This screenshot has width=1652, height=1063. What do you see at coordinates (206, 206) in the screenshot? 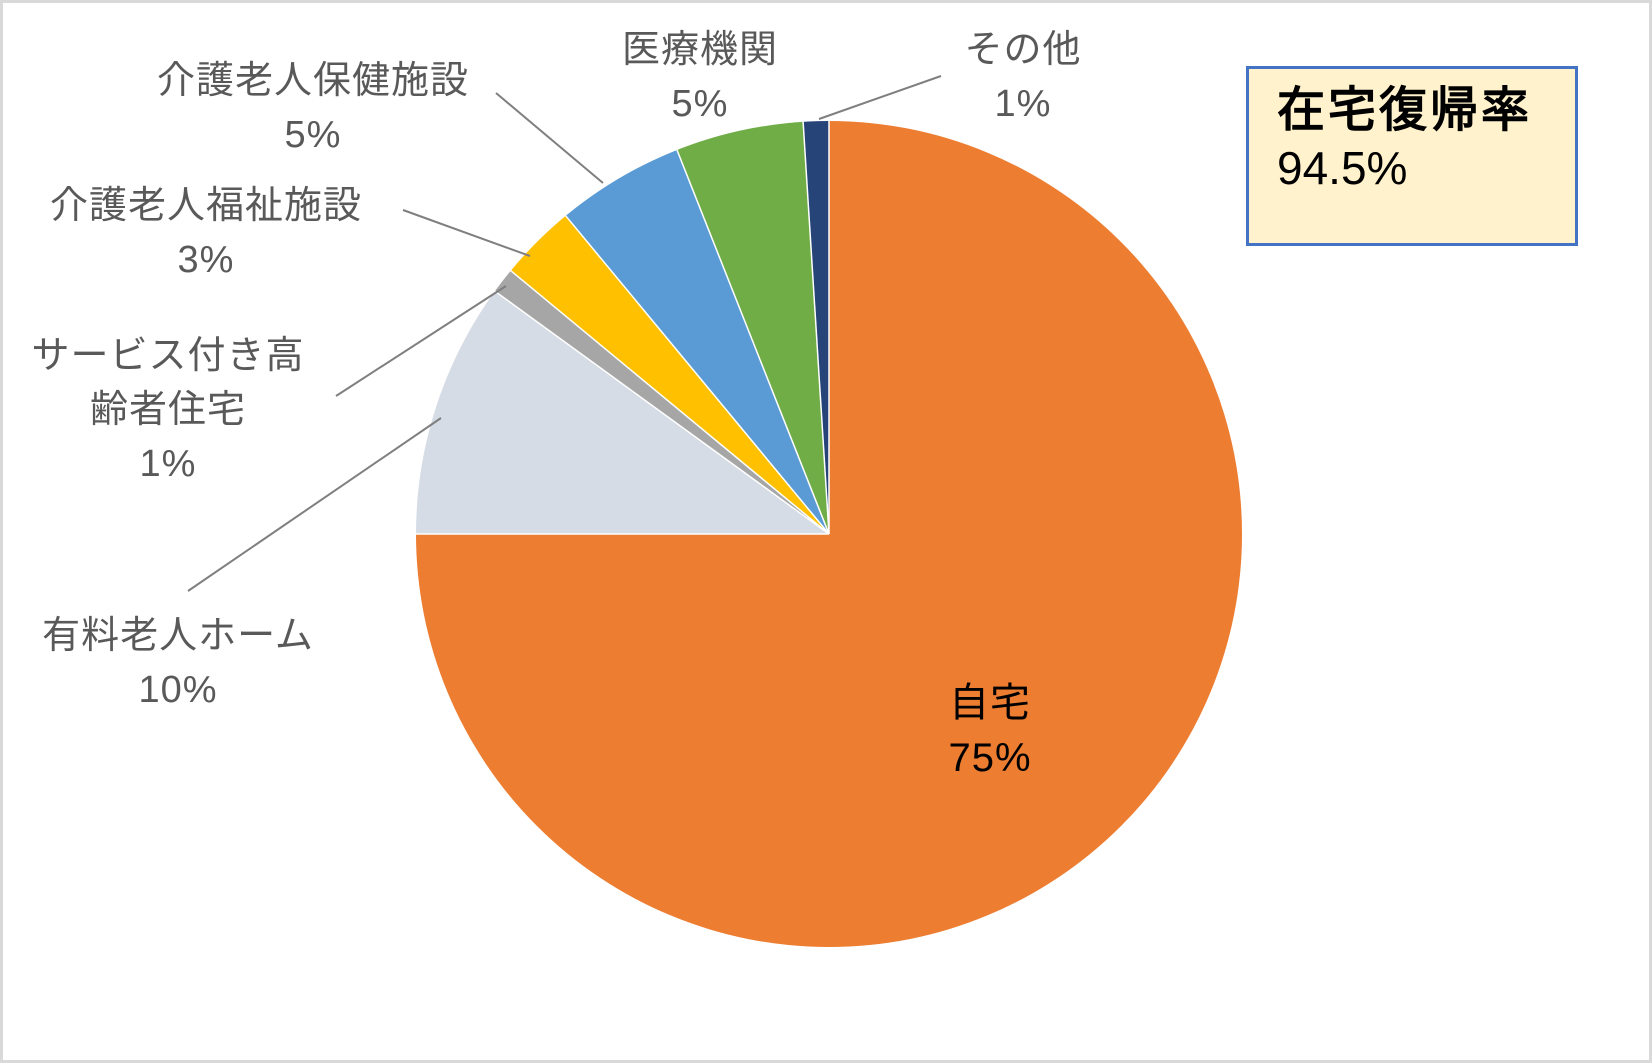
I see `slice-label-text: 介護老人福祉施設` at bounding box center [206, 206].